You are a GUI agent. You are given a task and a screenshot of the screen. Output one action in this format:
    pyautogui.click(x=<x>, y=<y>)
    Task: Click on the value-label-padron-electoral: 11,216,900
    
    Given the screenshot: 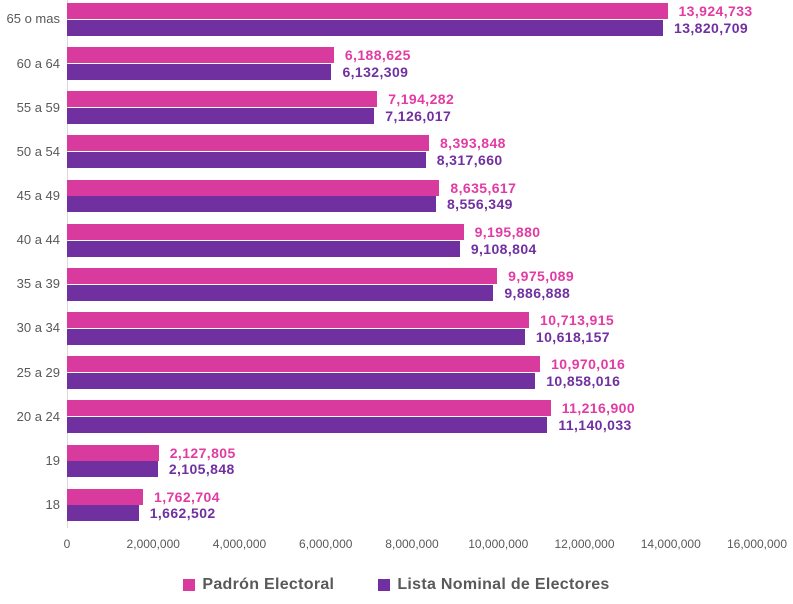 What is the action you would take?
    pyautogui.click(x=598, y=408)
    